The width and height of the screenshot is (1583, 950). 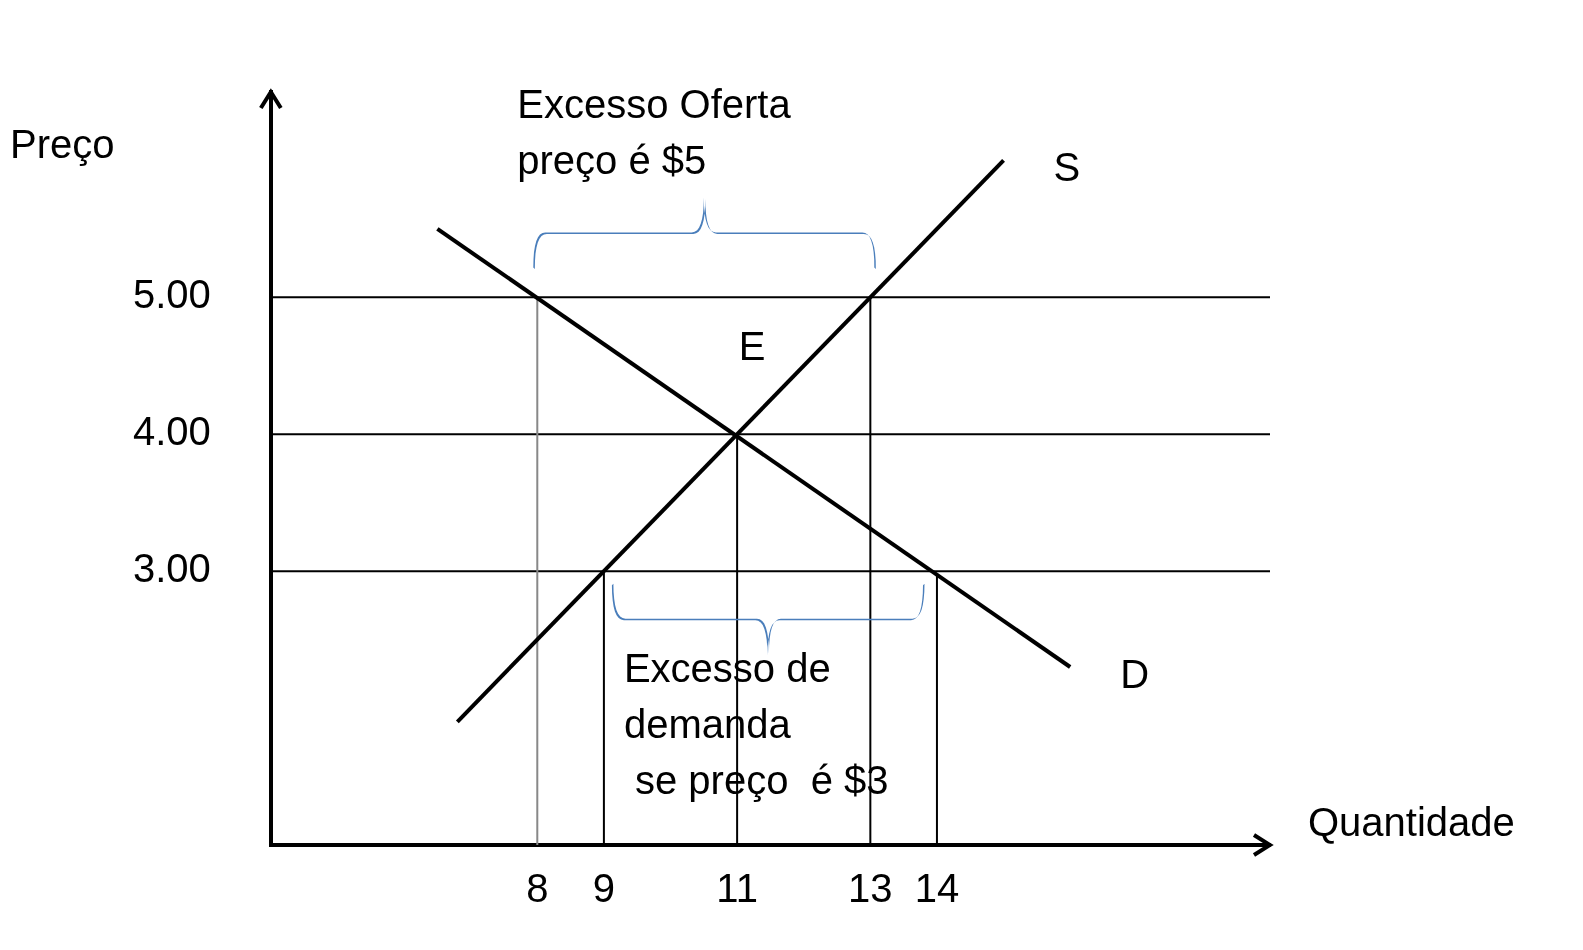 I want to click on y-tick-label: 5.00, so click(x=171, y=294).